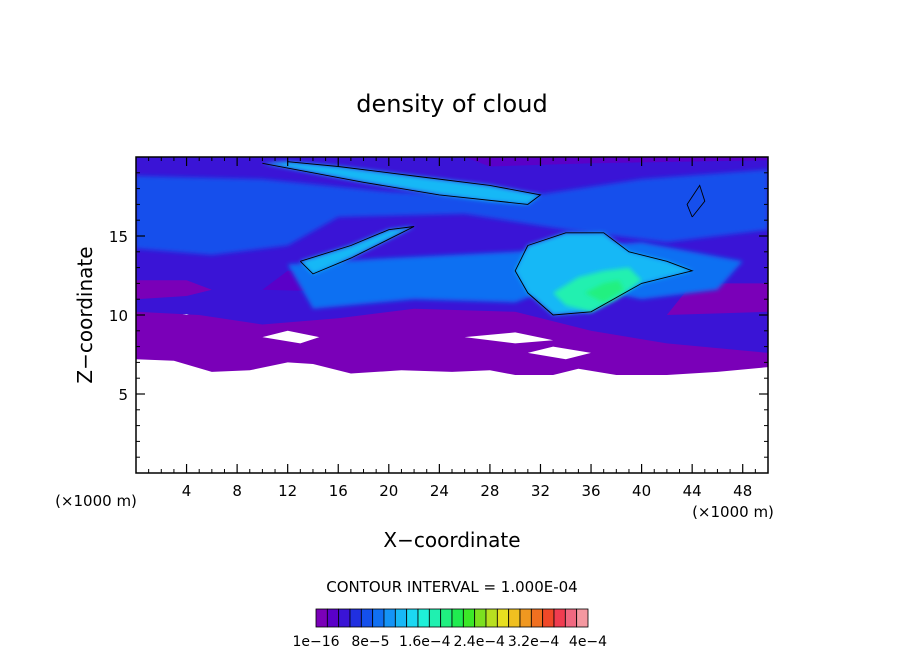 The width and height of the screenshot is (904, 654). Describe the element at coordinates (588, 642) in the screenshot. I see `colorbar-label-5: 4e−4` at that location.